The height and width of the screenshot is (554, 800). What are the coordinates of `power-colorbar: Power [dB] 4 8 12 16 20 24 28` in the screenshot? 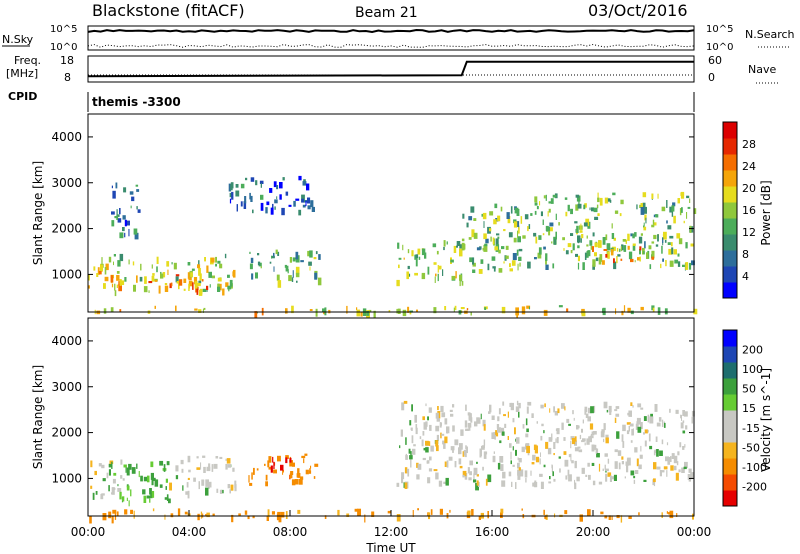 It's located at (747, 210).